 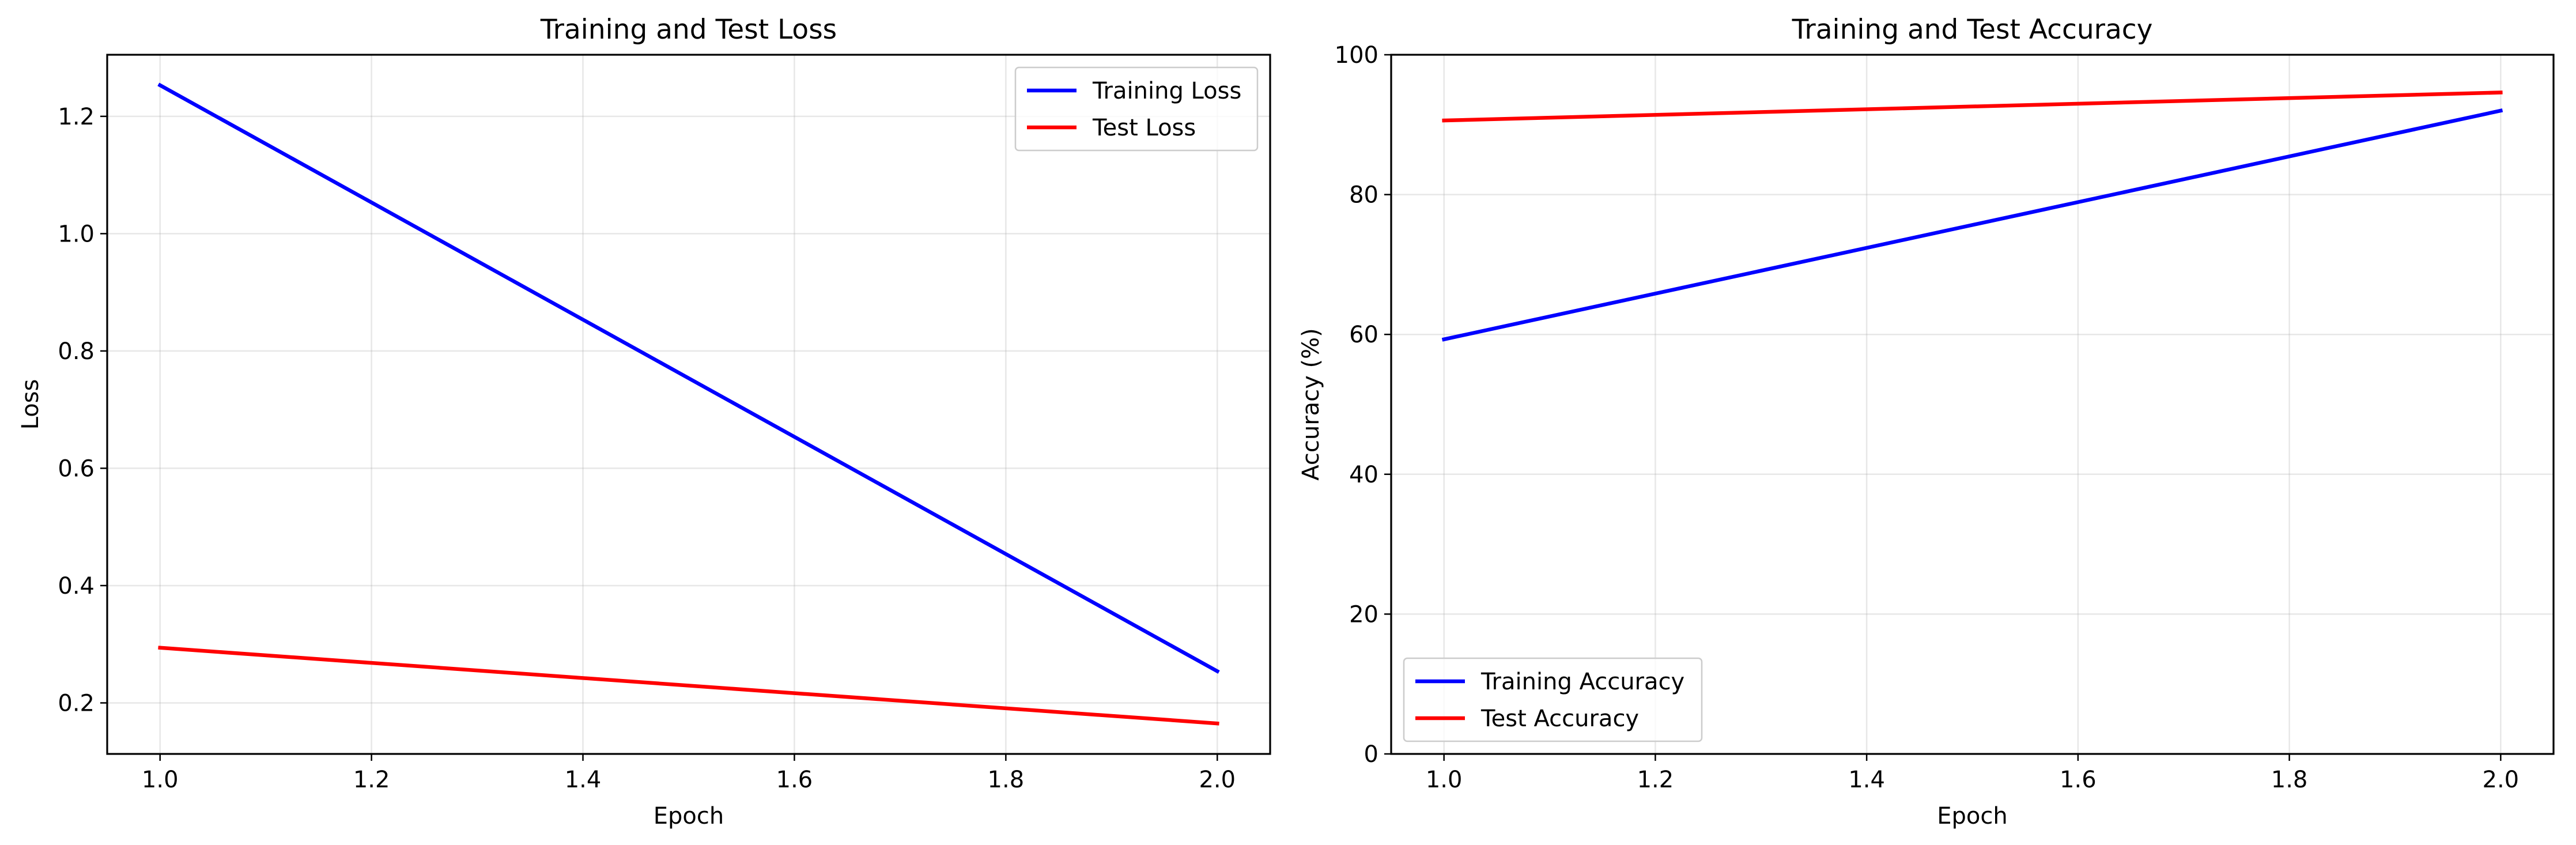 What do you see at coordinates (1972, 30) in the screenshot?
I see `accuracy-chart-title: Training and Test Accuracy` at bounding box center [1972, 30].